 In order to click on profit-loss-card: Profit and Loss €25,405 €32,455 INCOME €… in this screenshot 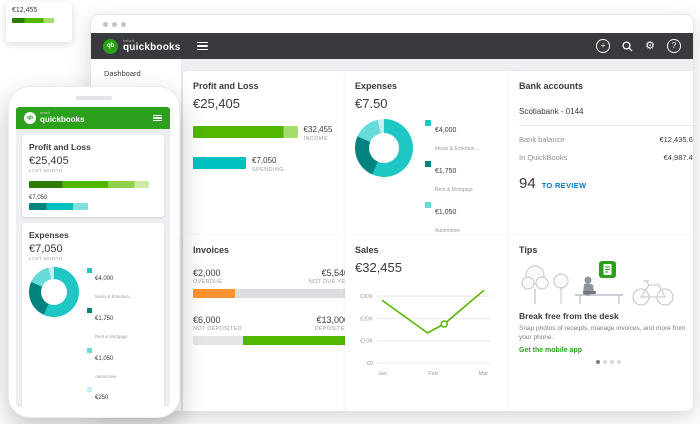, I will do `click(271, 160)`.